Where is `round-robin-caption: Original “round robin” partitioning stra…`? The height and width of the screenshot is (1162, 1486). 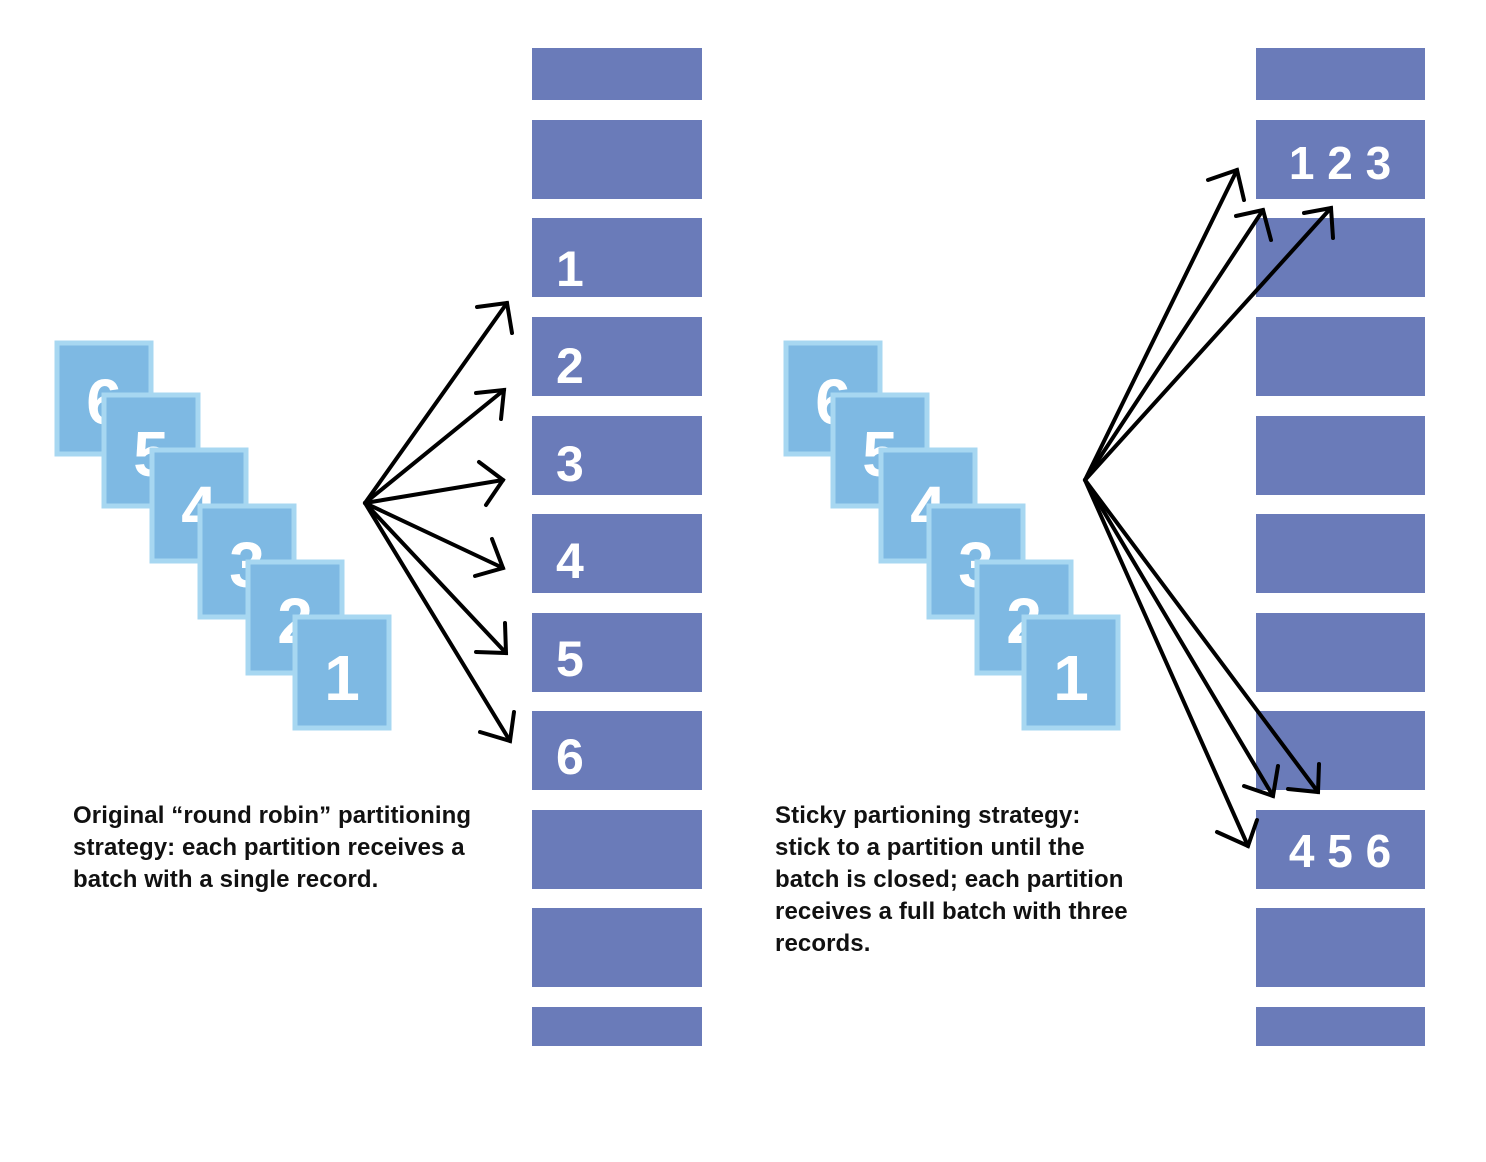 round-robin-caption: Original “round robin” partitioning stra… is located at coordinates (272, 848).